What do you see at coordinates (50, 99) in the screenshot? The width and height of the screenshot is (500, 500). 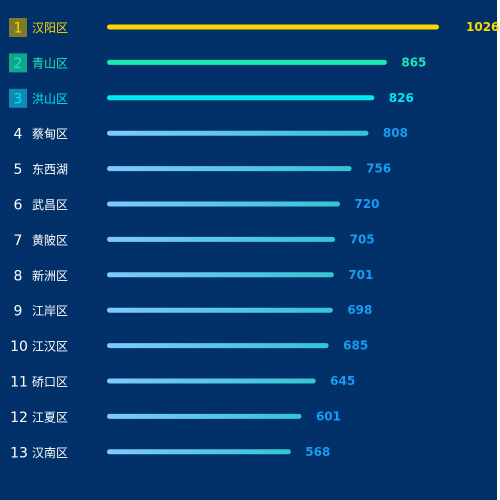 I see `category-label: 洪山区` at bounding box center [50, 99].